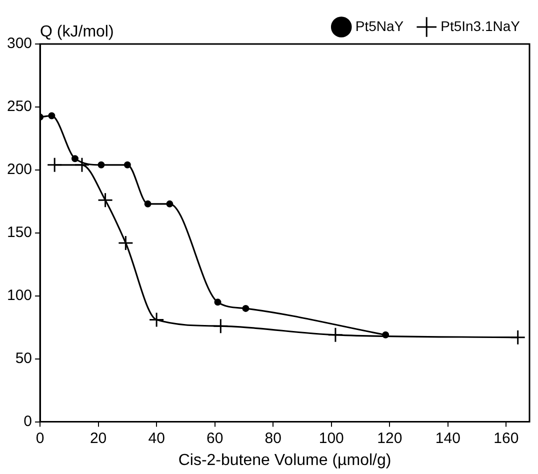 The width and height of the screenshot is (538, 474). I want to click on y-axis-title: Q (kJ/mol), so click(77, 31).